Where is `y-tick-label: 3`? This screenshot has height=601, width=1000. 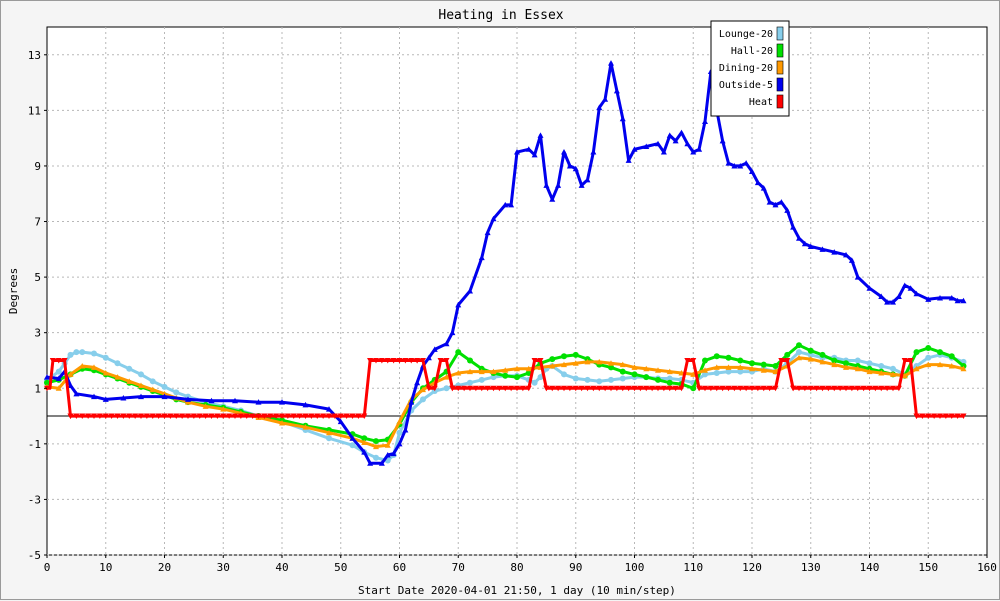 y-tick-label: 3 is located at coordinates (37, 333).